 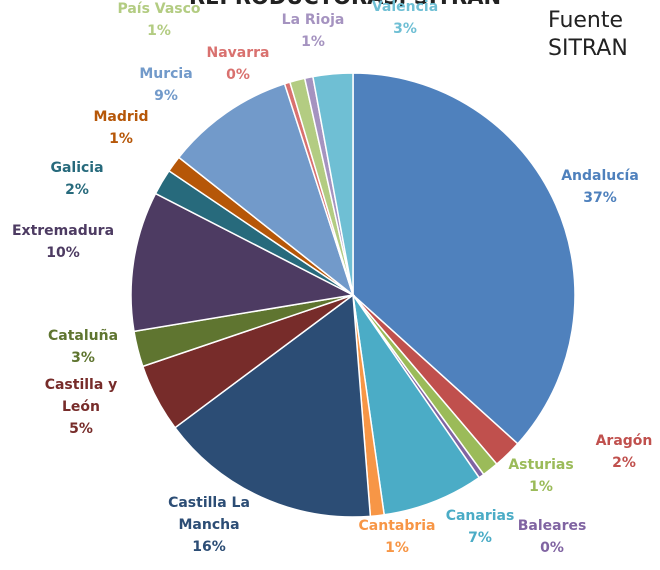 I want to click on slice-value-label: 7%, so click(x=480, y=538).